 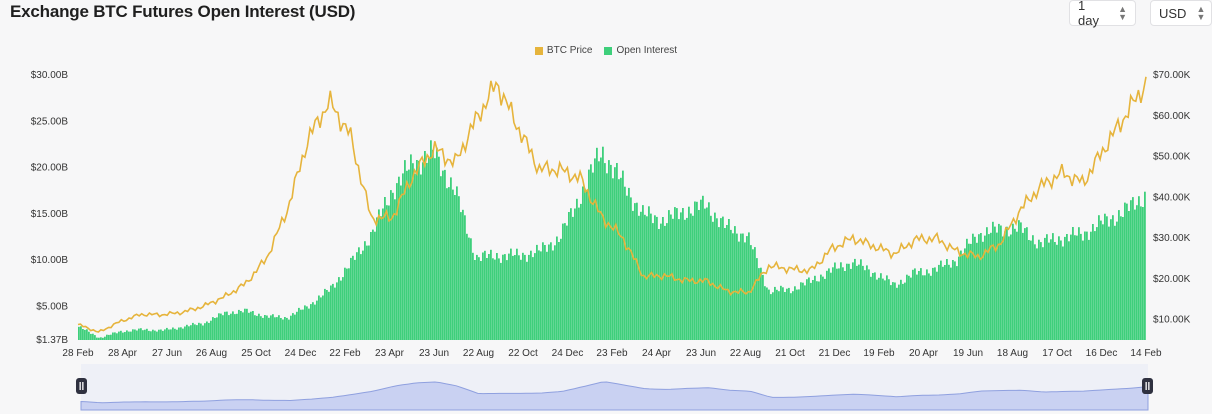 I want to click on legend-item-open-interest: Open Interest, so click(x=640, y=50).